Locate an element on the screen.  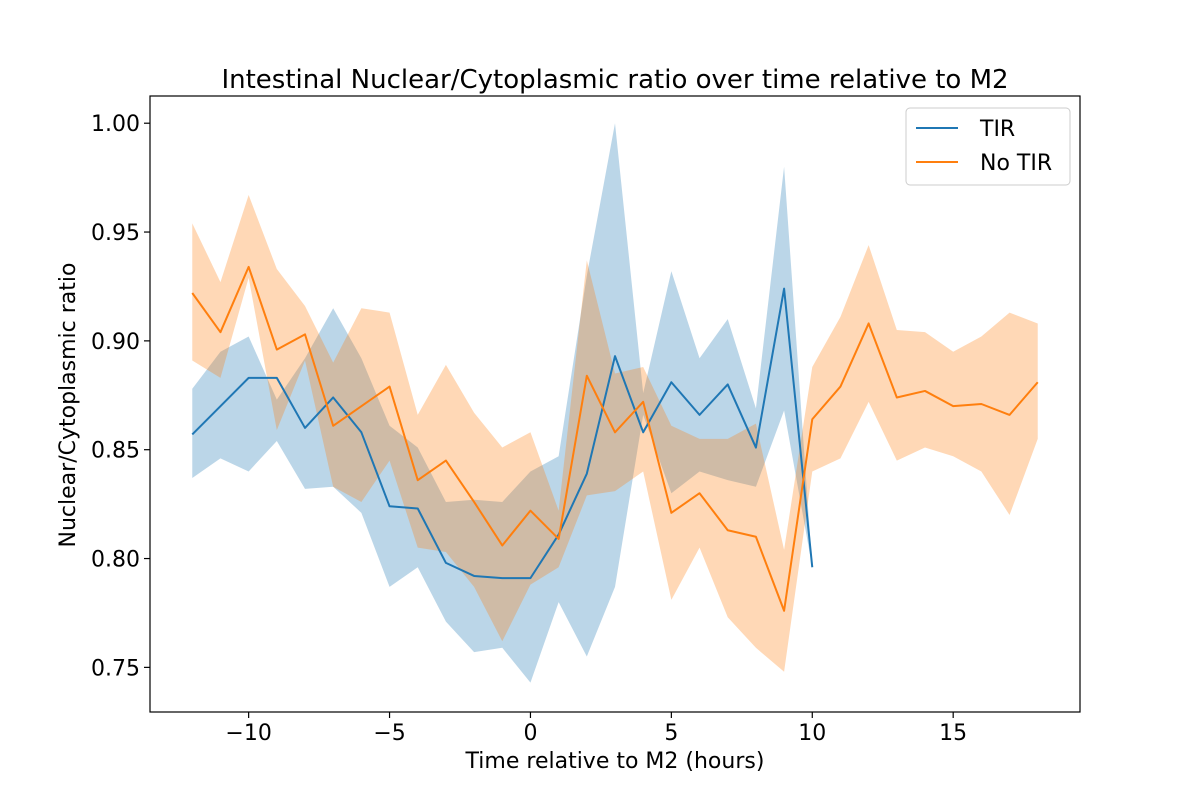
x-tick-label: 10 is located at coordinates (812, 733).